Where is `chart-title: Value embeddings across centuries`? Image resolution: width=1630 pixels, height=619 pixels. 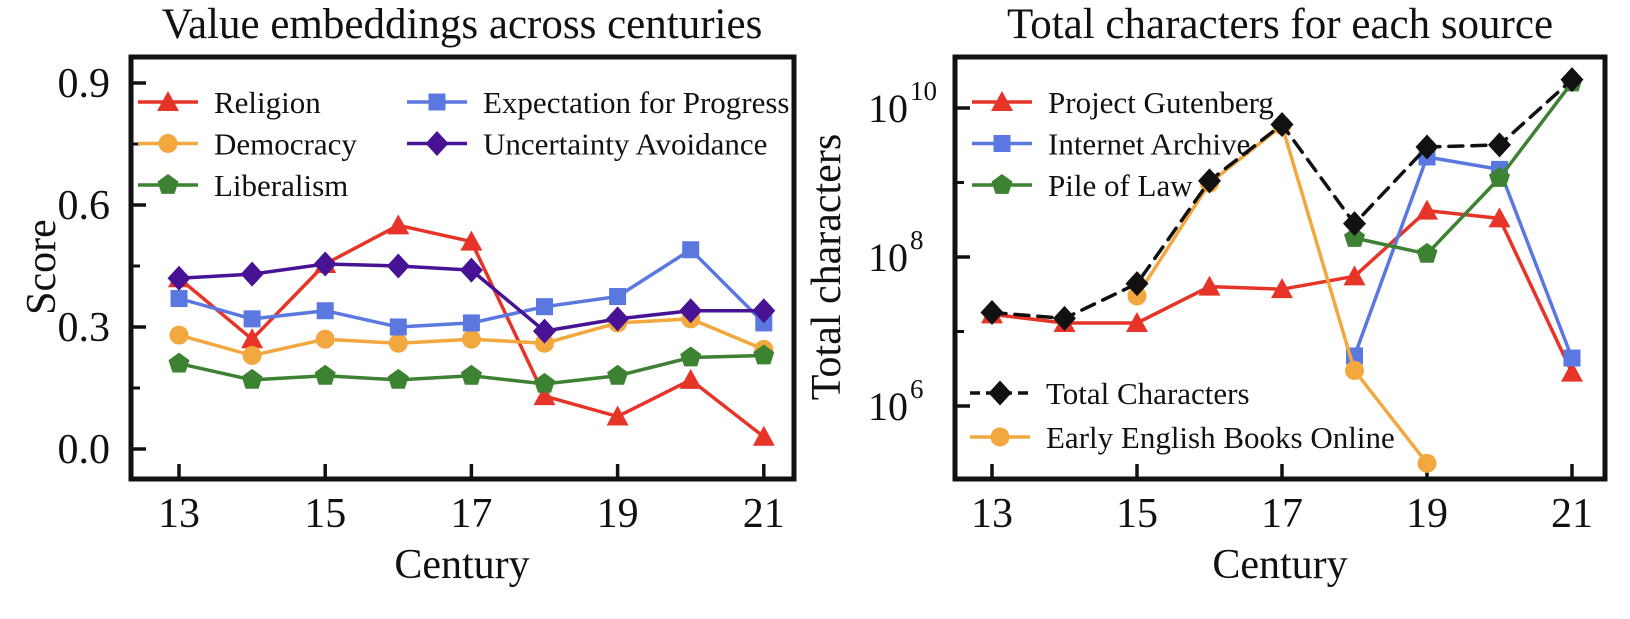
chart-title: Value embeddings across centuries is located at coordinates (462, 24).